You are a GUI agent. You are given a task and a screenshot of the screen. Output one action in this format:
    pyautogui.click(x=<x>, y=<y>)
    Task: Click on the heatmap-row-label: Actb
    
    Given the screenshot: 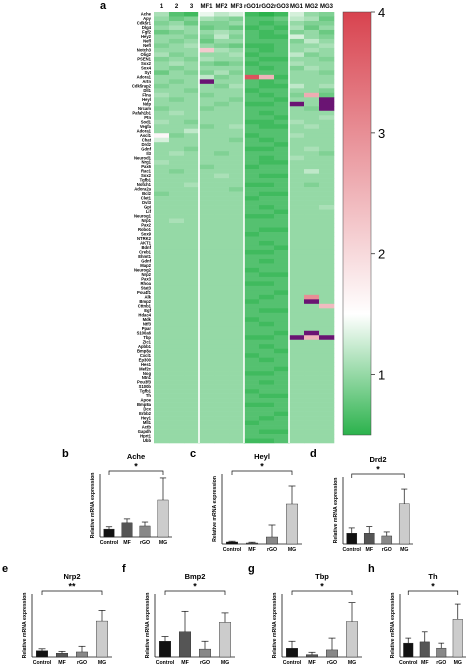 What is the action you would take?
    pyautogui.click(x=147, y=427)
    